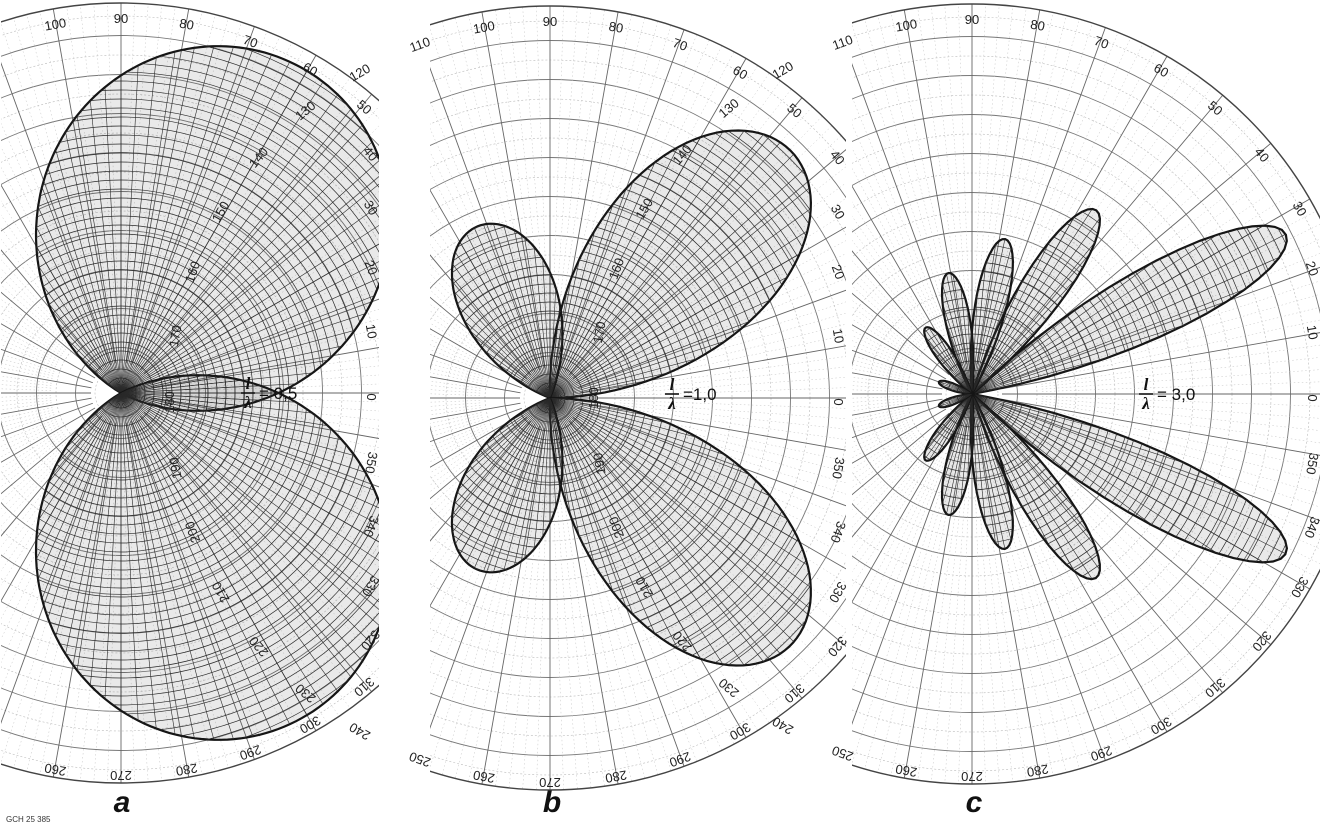 Image resolution: width=1321 pixels, height=827 pixels. What do you see at coordinates (1102, 754) in the screenshot?
I see `angle-tick-290: 290` at bounding box center [1102, 754].